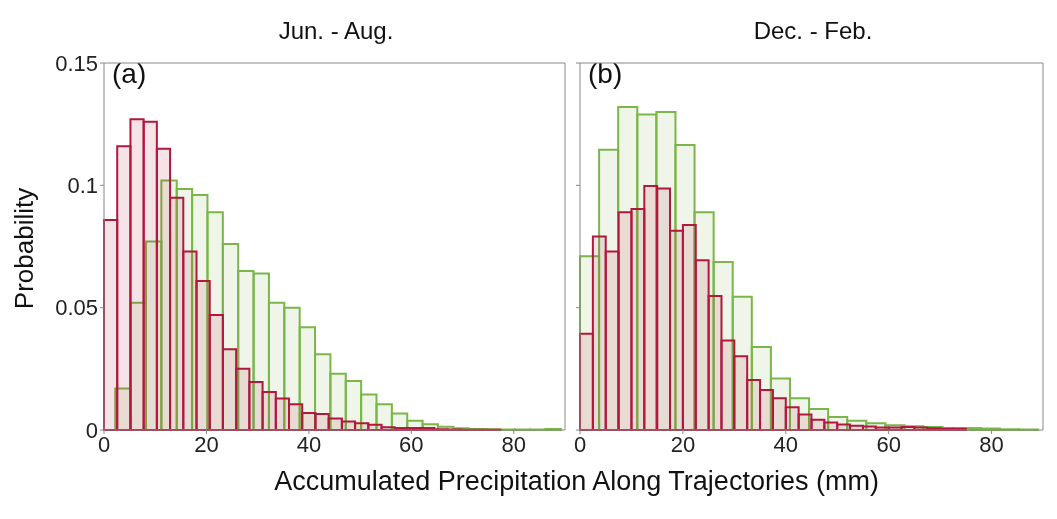 Image resolution: width=1057 pixels, height=519 pixels. What do you see at coordinates (76, 308) in the screenshot?
I see `y-tick-label: 0.05` at bounding box center [76, 308].